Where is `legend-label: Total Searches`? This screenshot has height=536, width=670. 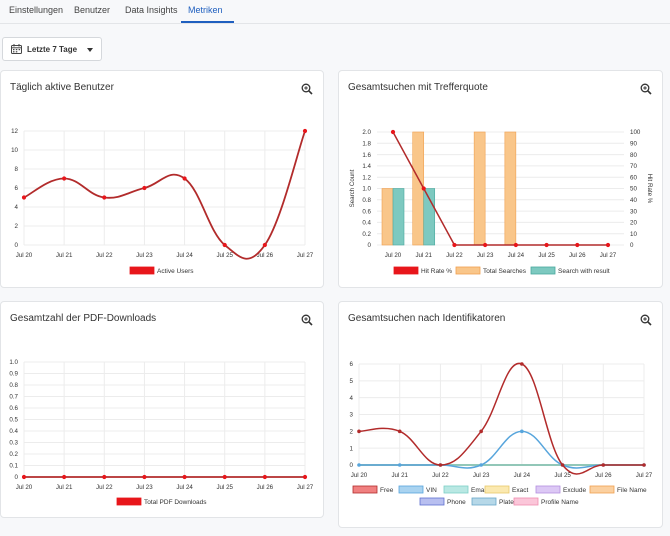 legend-label: Total Searches is located at coordinates (505, 271).